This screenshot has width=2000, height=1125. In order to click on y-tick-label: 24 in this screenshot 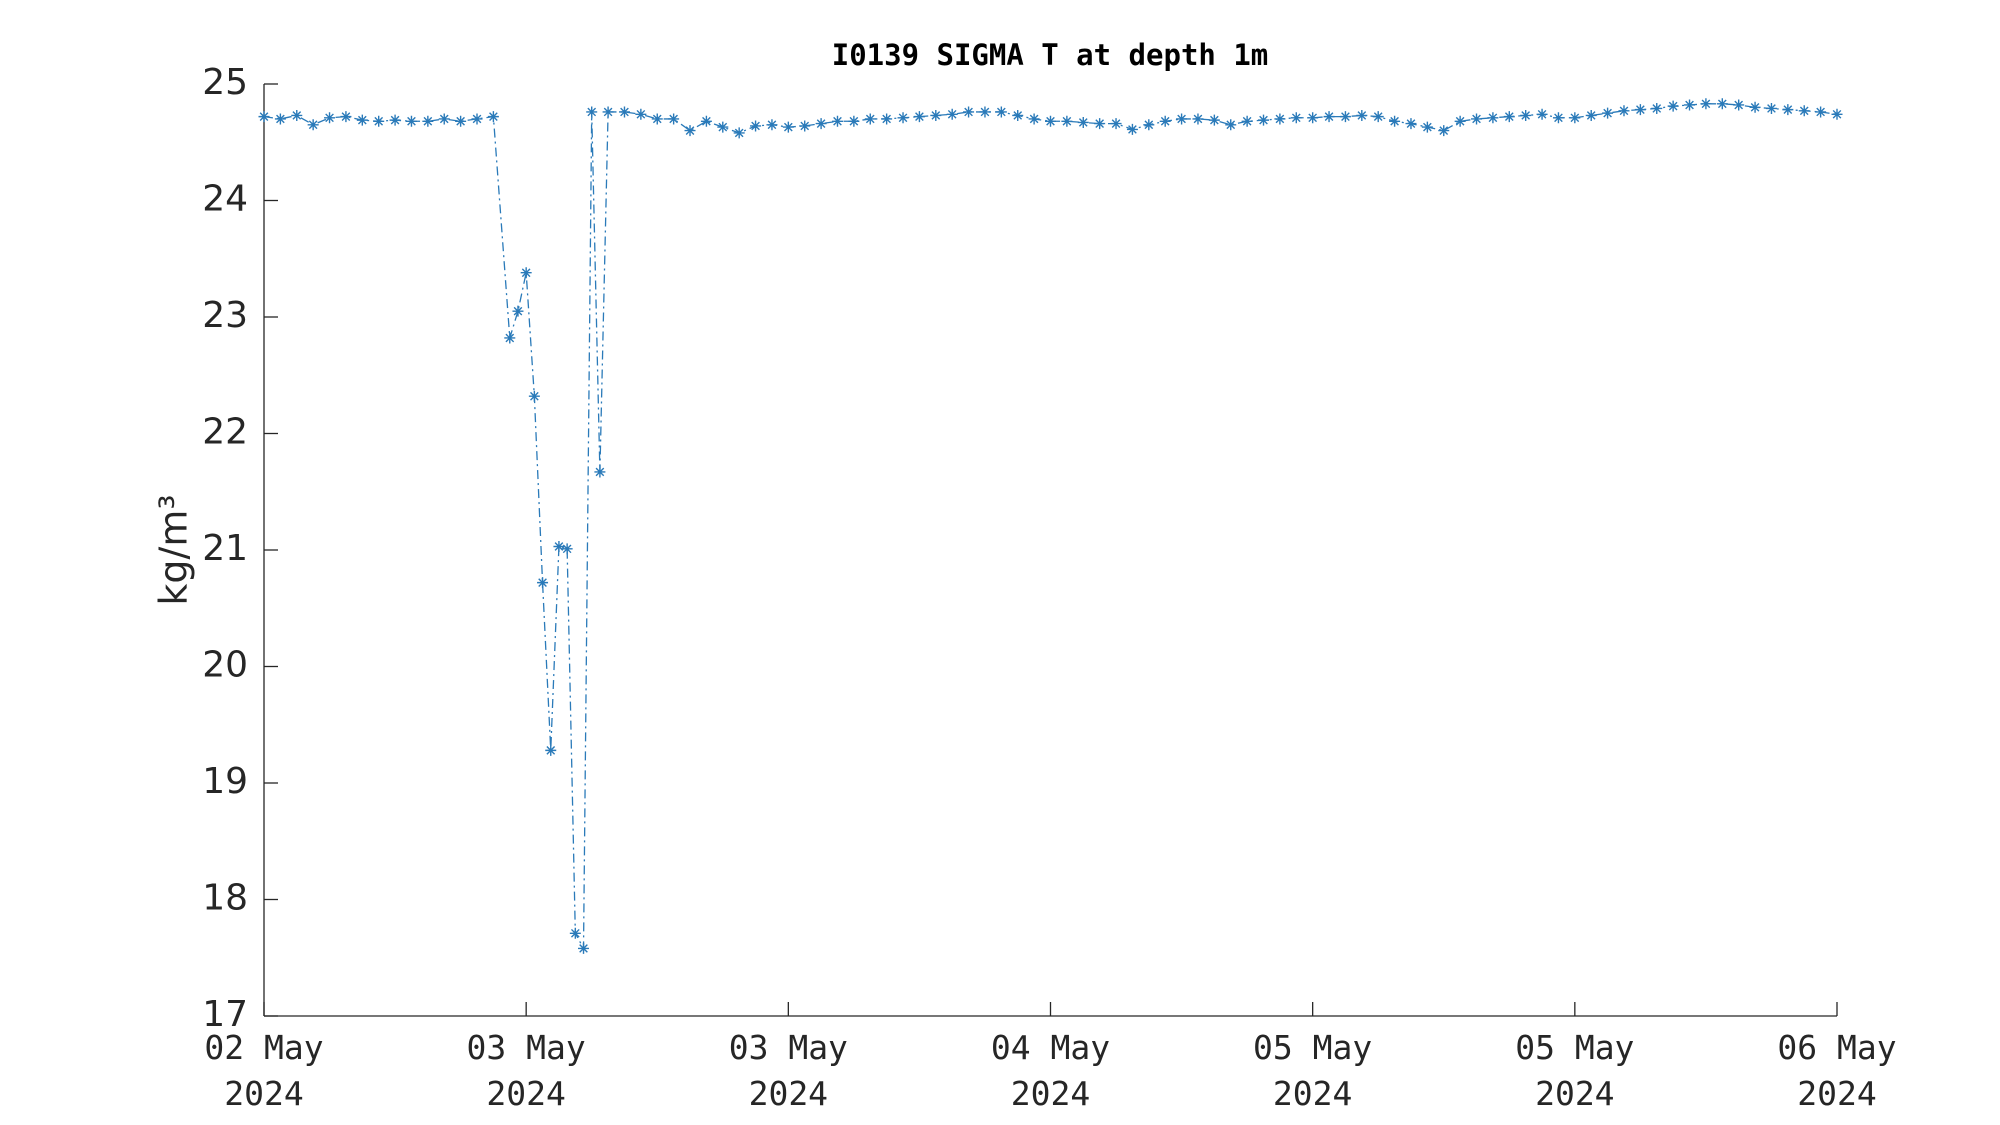, I will do `click(225, 199)`.